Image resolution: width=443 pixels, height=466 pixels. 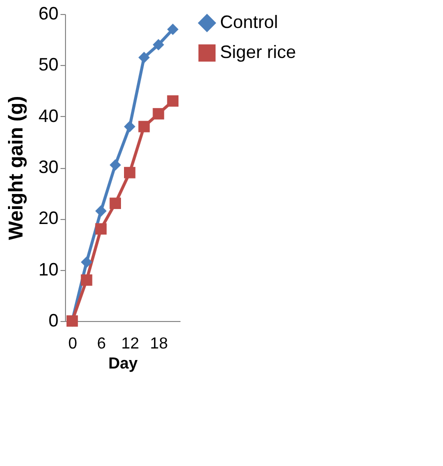 I want to click on y-axis-title: Weight gain (g), so click(x=16, y=168).